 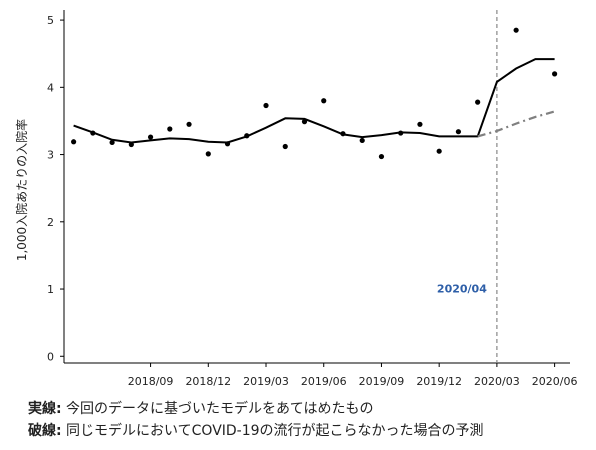 What do you see at coordinates (45, 431) in the screenshot?
I see `note-dashed-key: 破線:` at bounding box center [45, 431].